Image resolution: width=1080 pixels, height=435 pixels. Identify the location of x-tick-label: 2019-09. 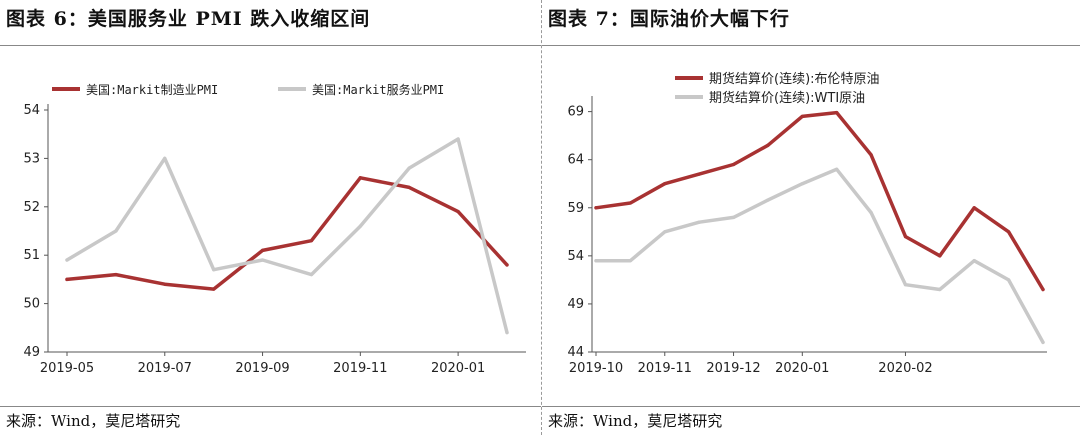
(262, 368).